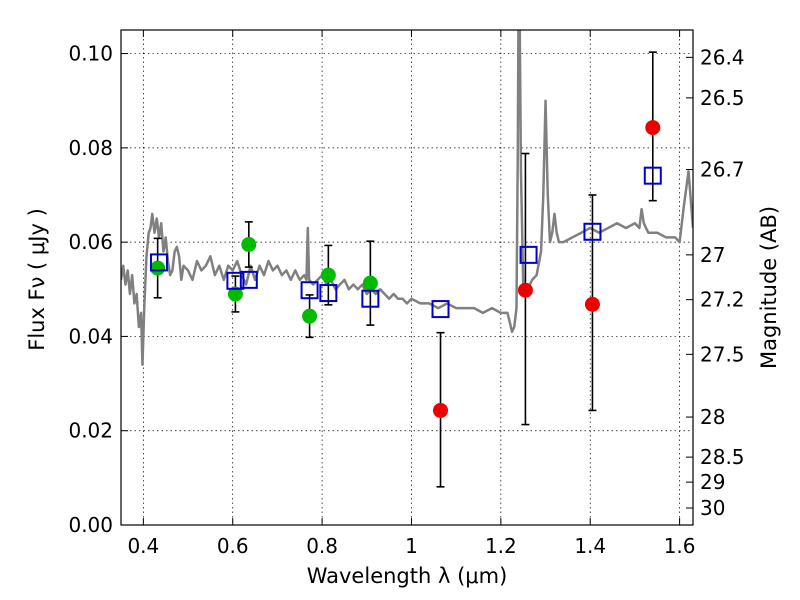 The image size is (800, 600). Describe the element at coordinates (143, 546) in the screenshot. I see `x-tick-label: 0.4` at that location.